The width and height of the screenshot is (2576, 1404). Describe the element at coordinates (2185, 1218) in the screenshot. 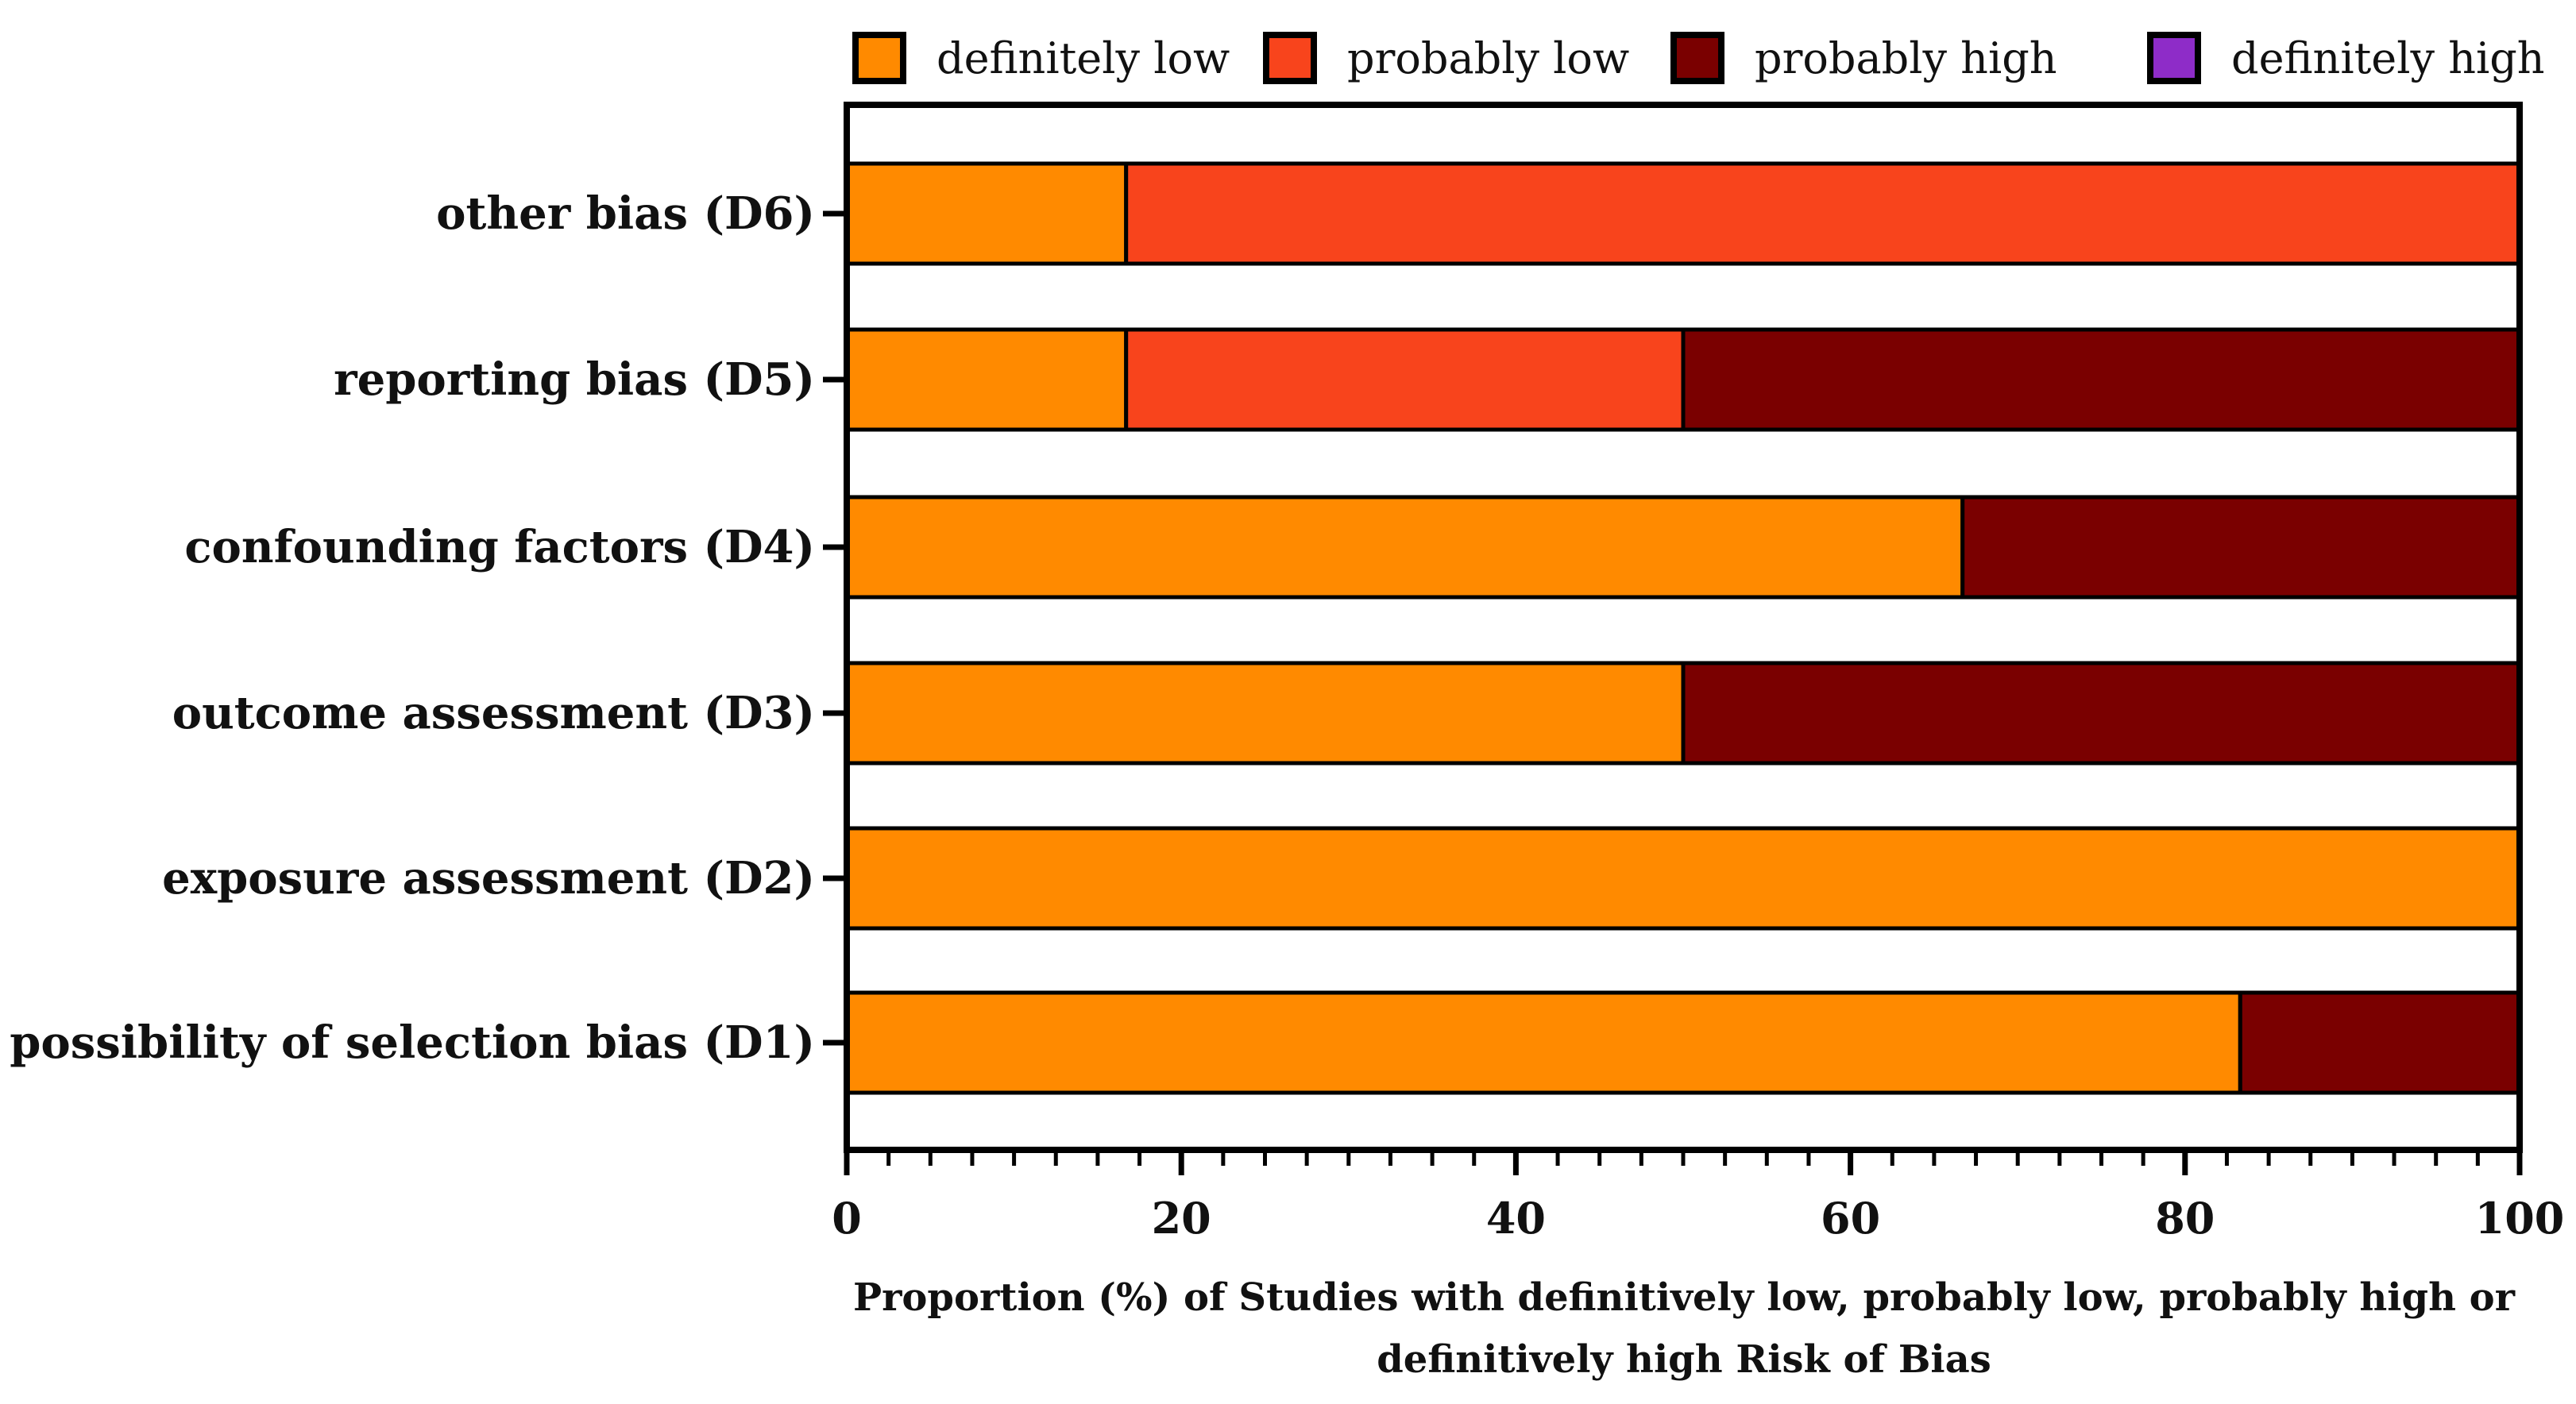

I see `x-tick-label: 80` at that location.